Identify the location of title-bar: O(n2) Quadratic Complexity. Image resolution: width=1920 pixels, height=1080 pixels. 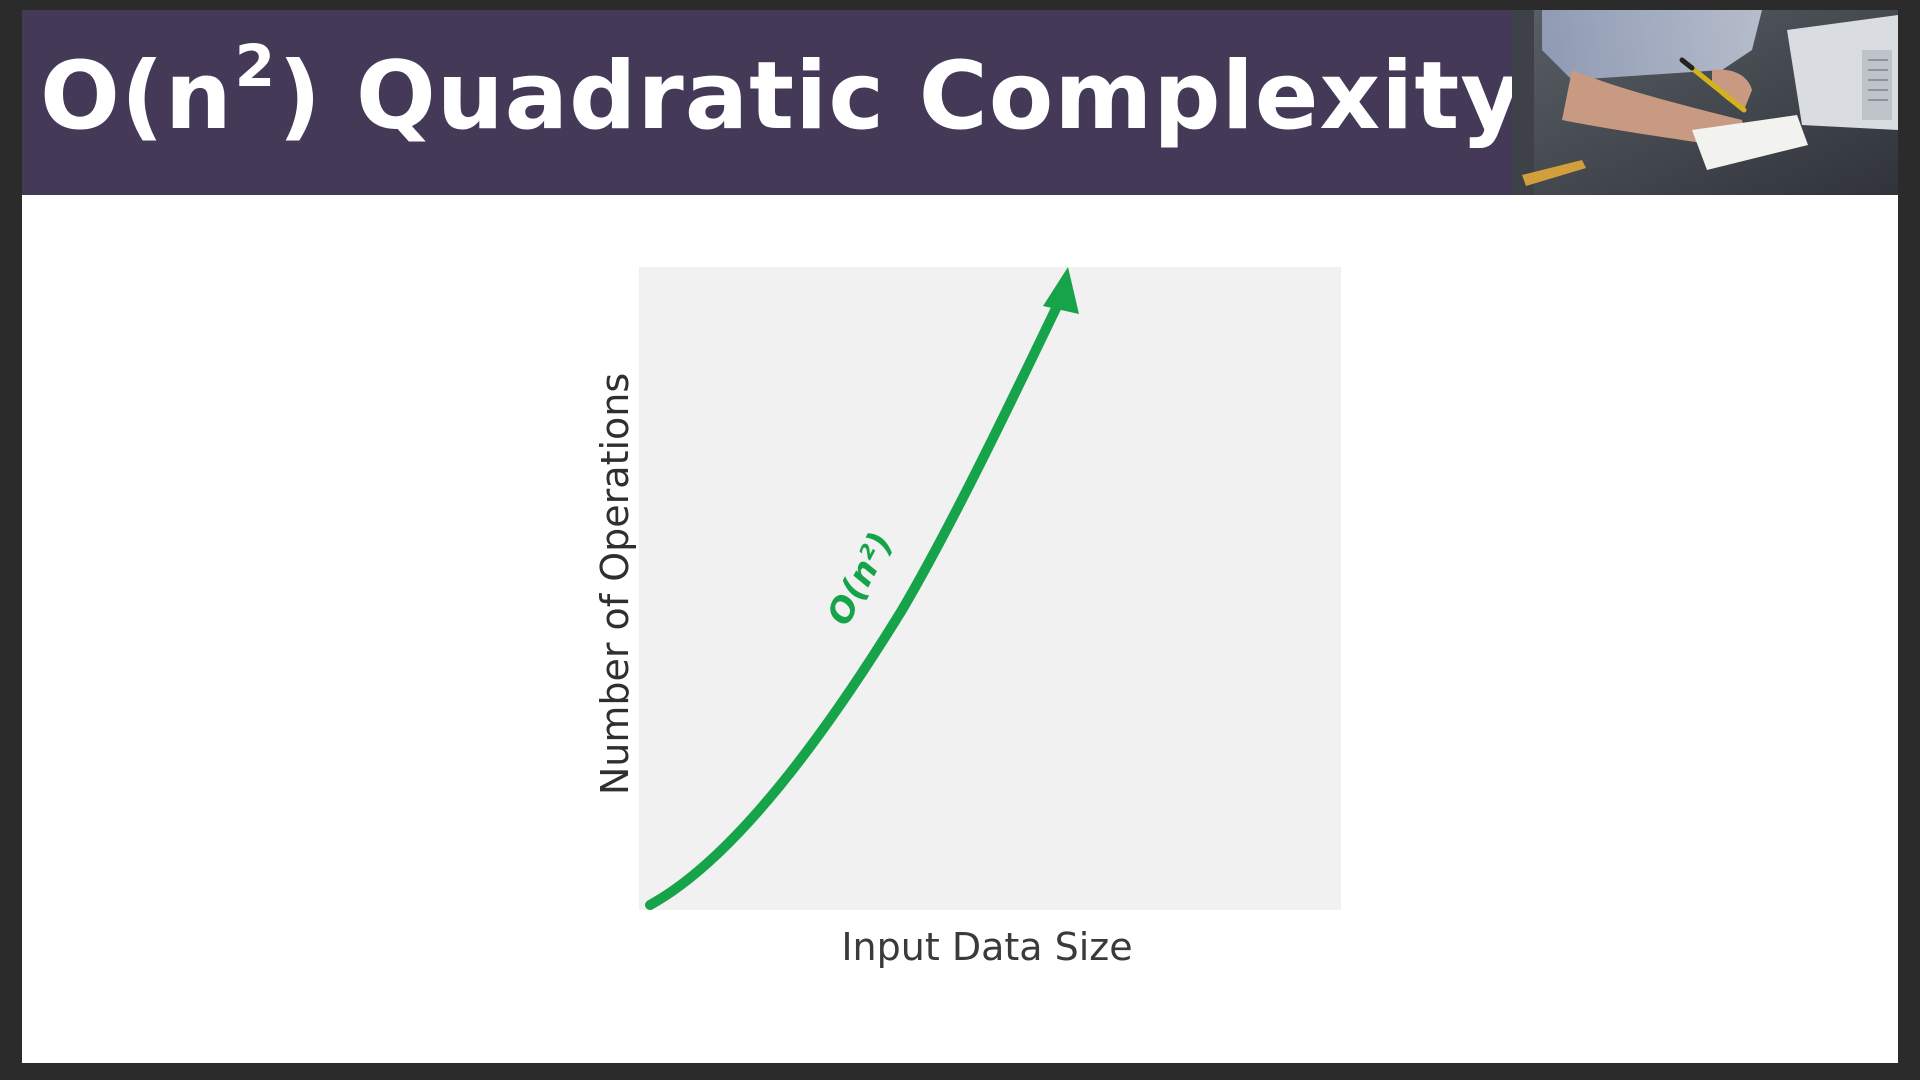
(772, 102).